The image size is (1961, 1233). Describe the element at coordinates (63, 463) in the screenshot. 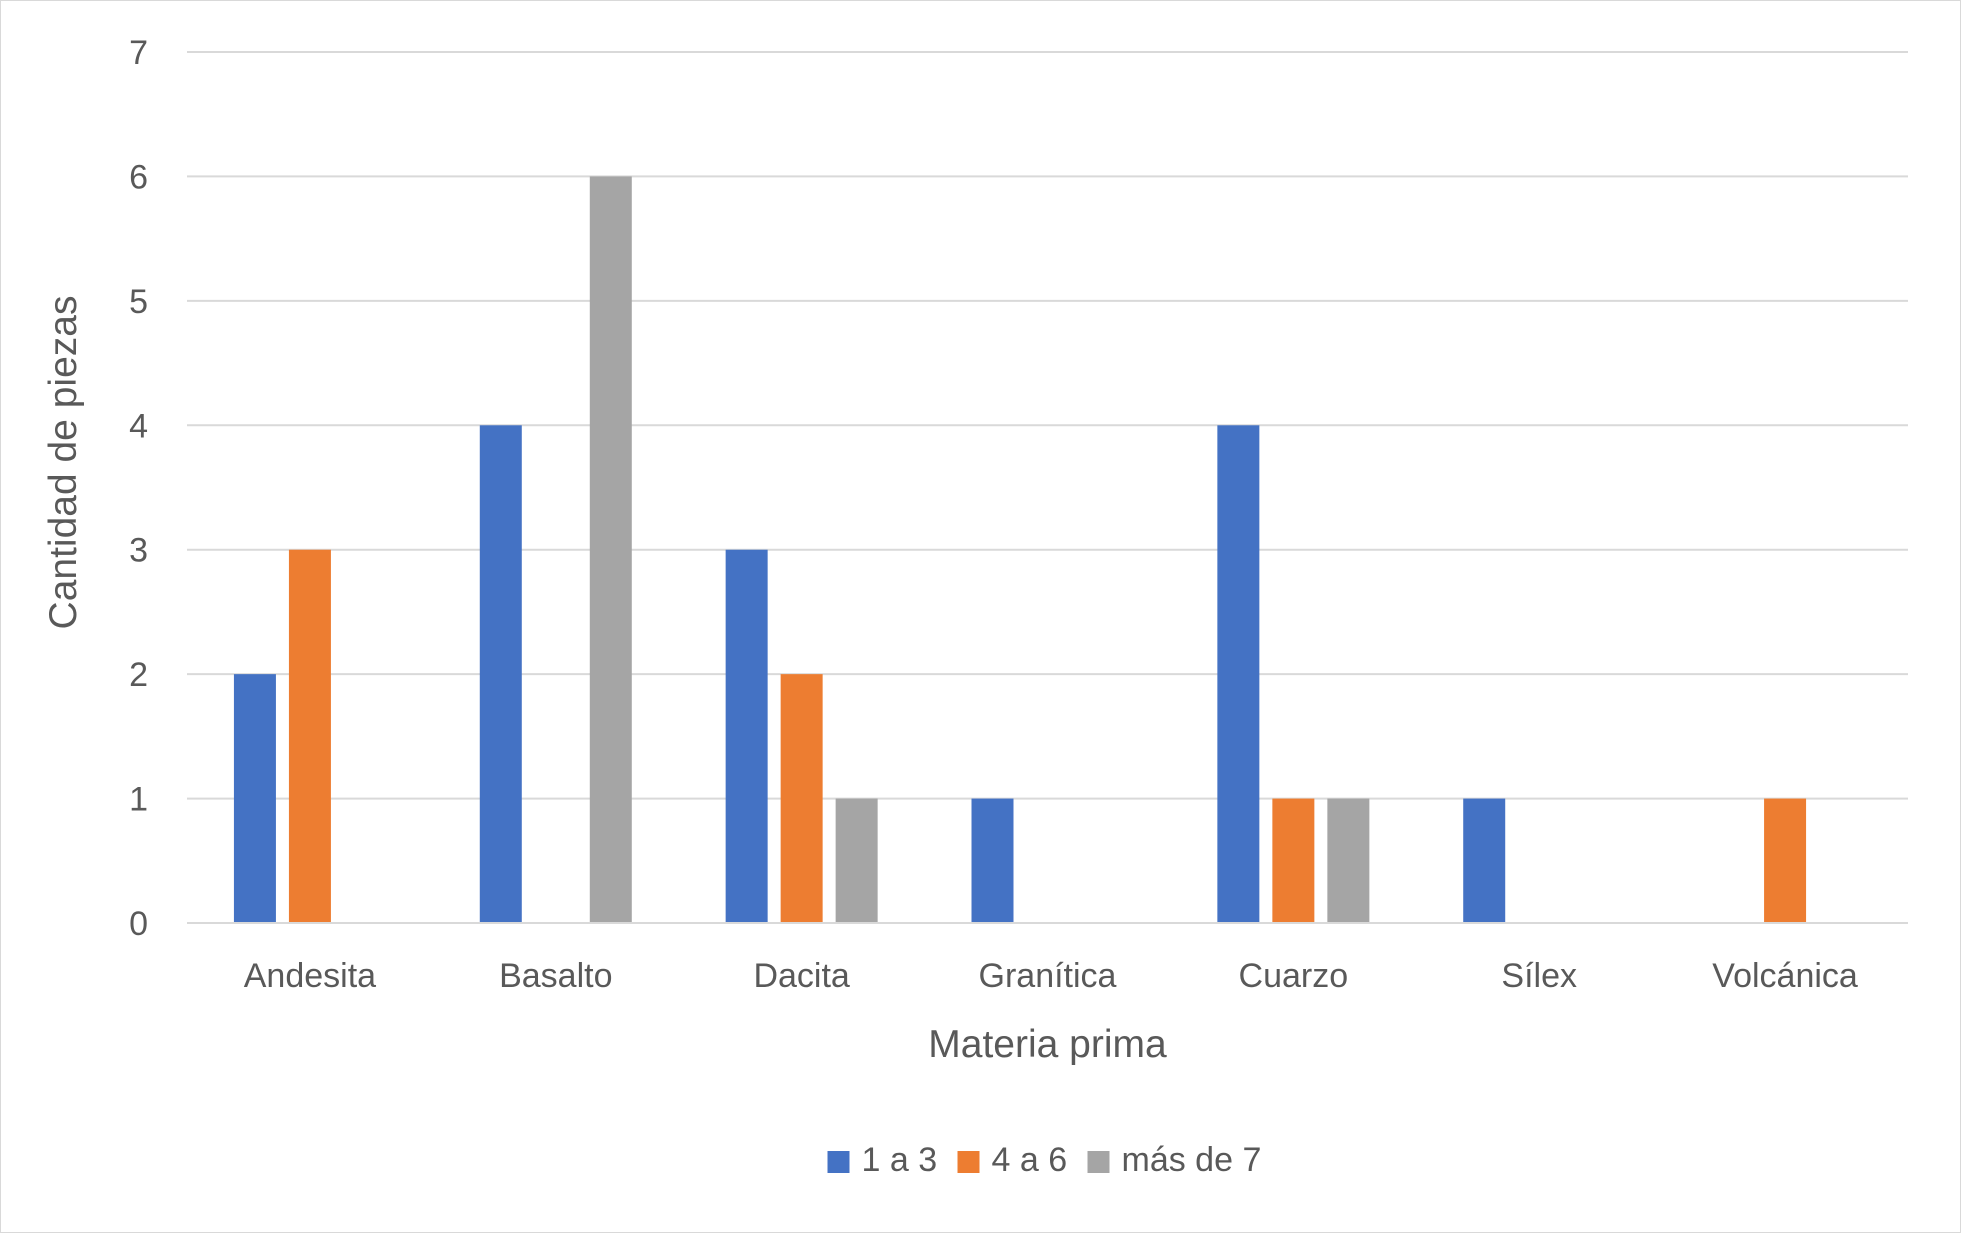

I see `y-axis-title: Cantidad de piezas` at that location.